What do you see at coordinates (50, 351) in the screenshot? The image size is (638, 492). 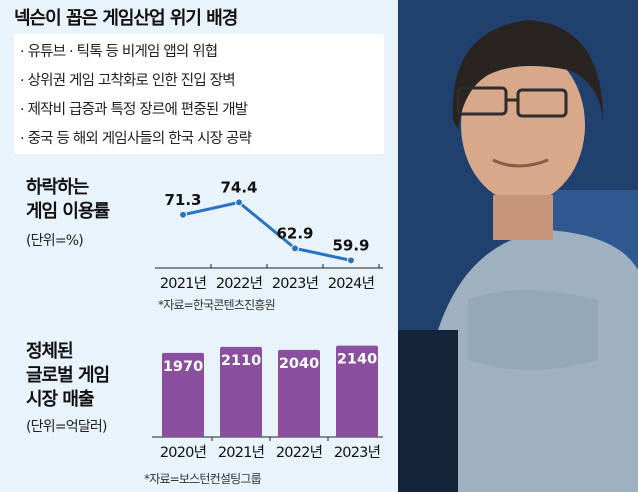 I see `bar-chart-title-line1: 정체된` at bounding box center [50, 351].